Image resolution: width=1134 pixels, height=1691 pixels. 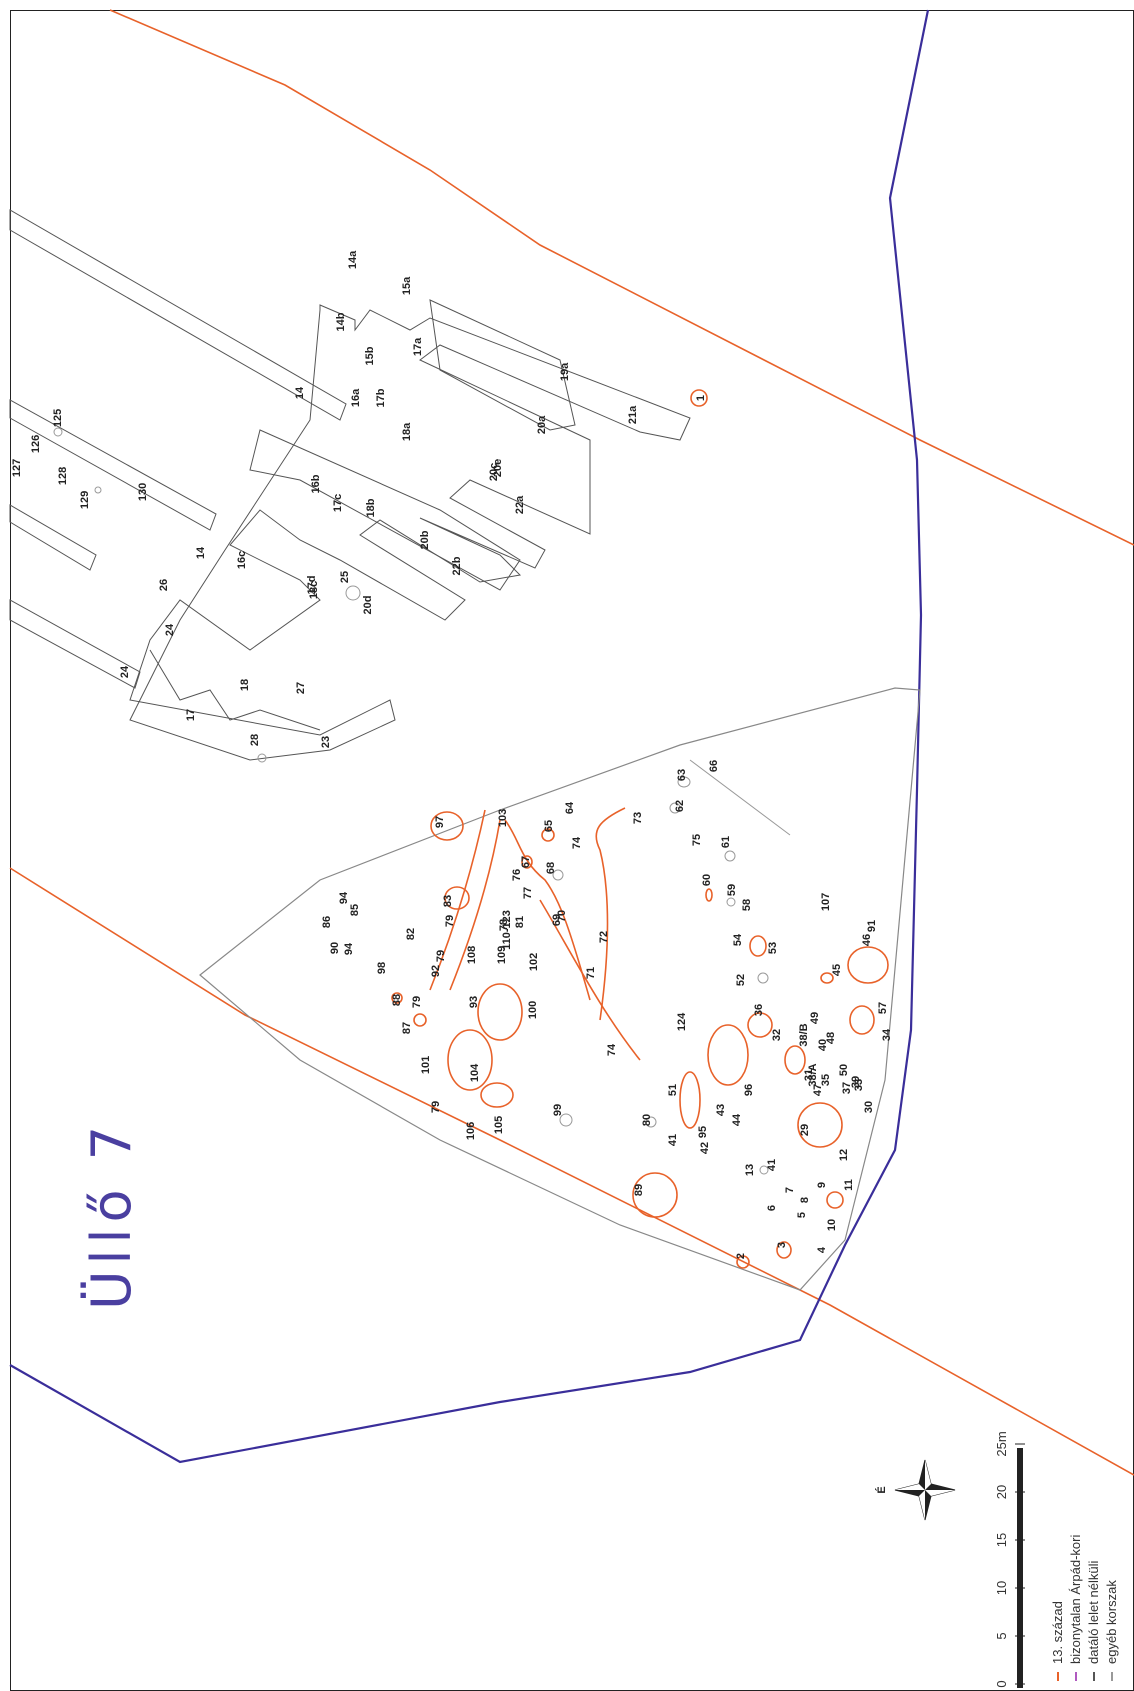 I want to click on trench-long-c, so click(x=53, y=537).